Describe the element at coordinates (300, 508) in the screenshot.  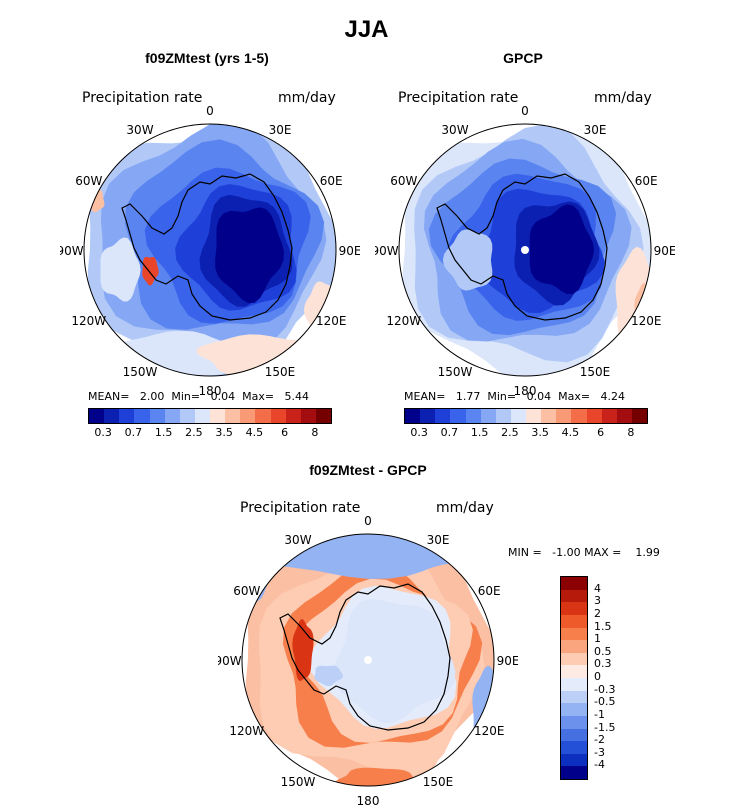
I see `panel-3-variable: Precipitation rate` at that location.